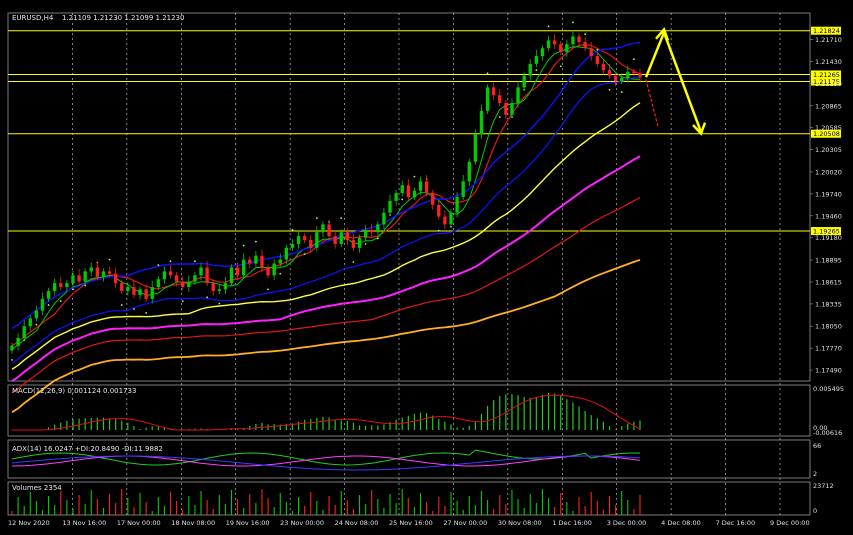 The image size is (853, 535). Describe the element at coordinates (817, 446) in the screenshot. I see `adx-tick-label: 66` at that location.